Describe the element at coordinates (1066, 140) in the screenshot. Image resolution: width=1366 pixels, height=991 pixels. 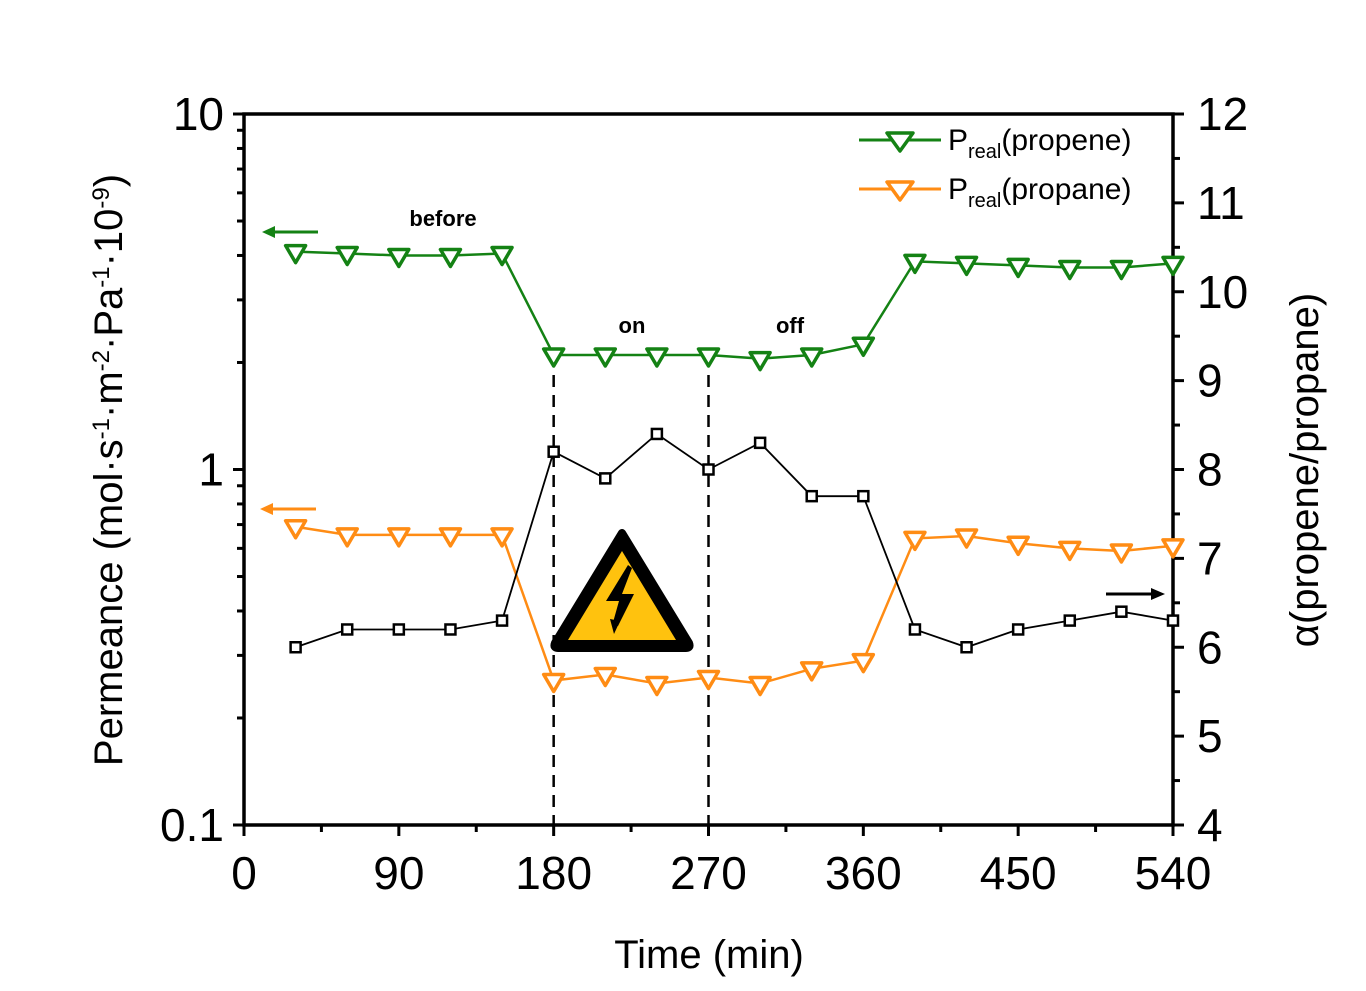
I see `legend-label-propene-suffix: (propene)` at that location.